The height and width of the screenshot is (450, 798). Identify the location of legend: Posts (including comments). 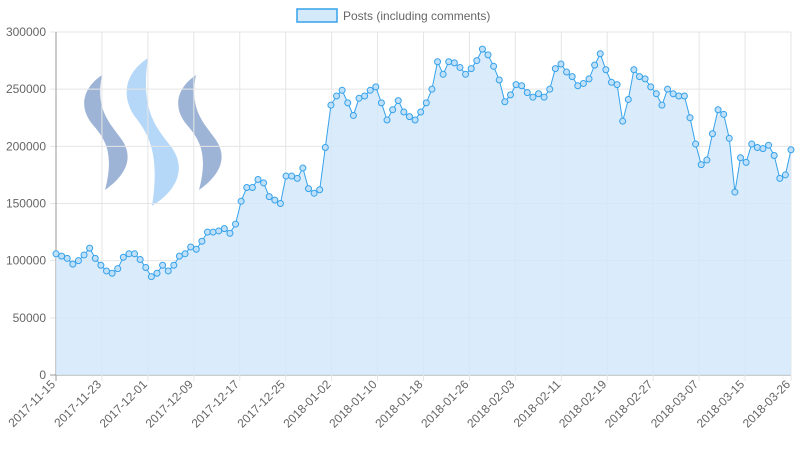
(393, 15).